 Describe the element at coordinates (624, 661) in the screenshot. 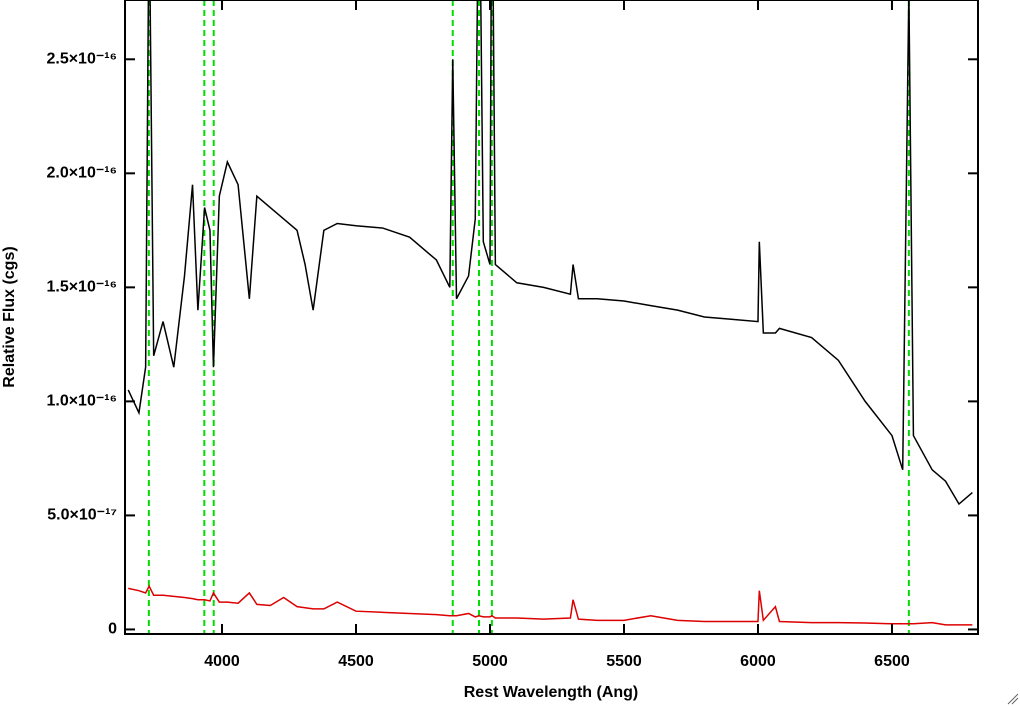

I see `x-tick-label: 5500` at that location.